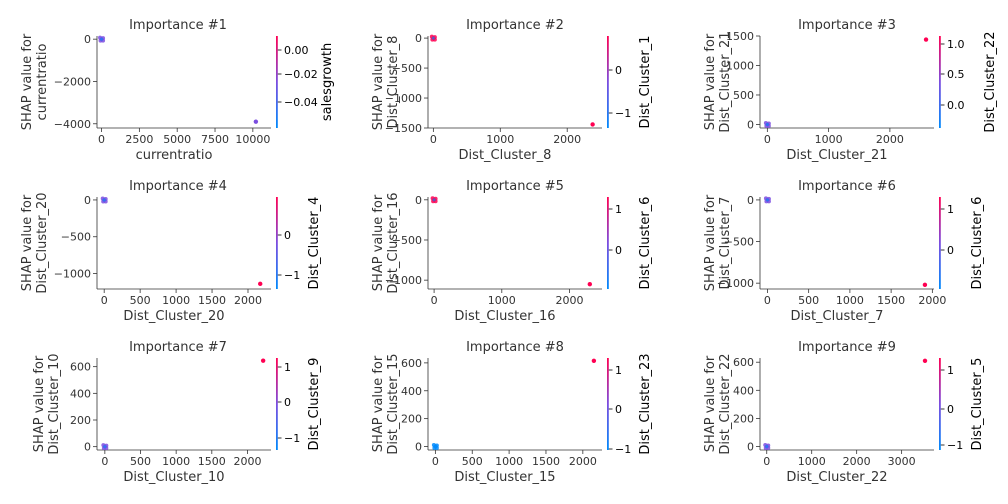 The height and width of the screenshot is (504, 1008). Describe the element at coordinates (515, 347) in the screenshot. I see `panel-title: Importance #8` at that location.